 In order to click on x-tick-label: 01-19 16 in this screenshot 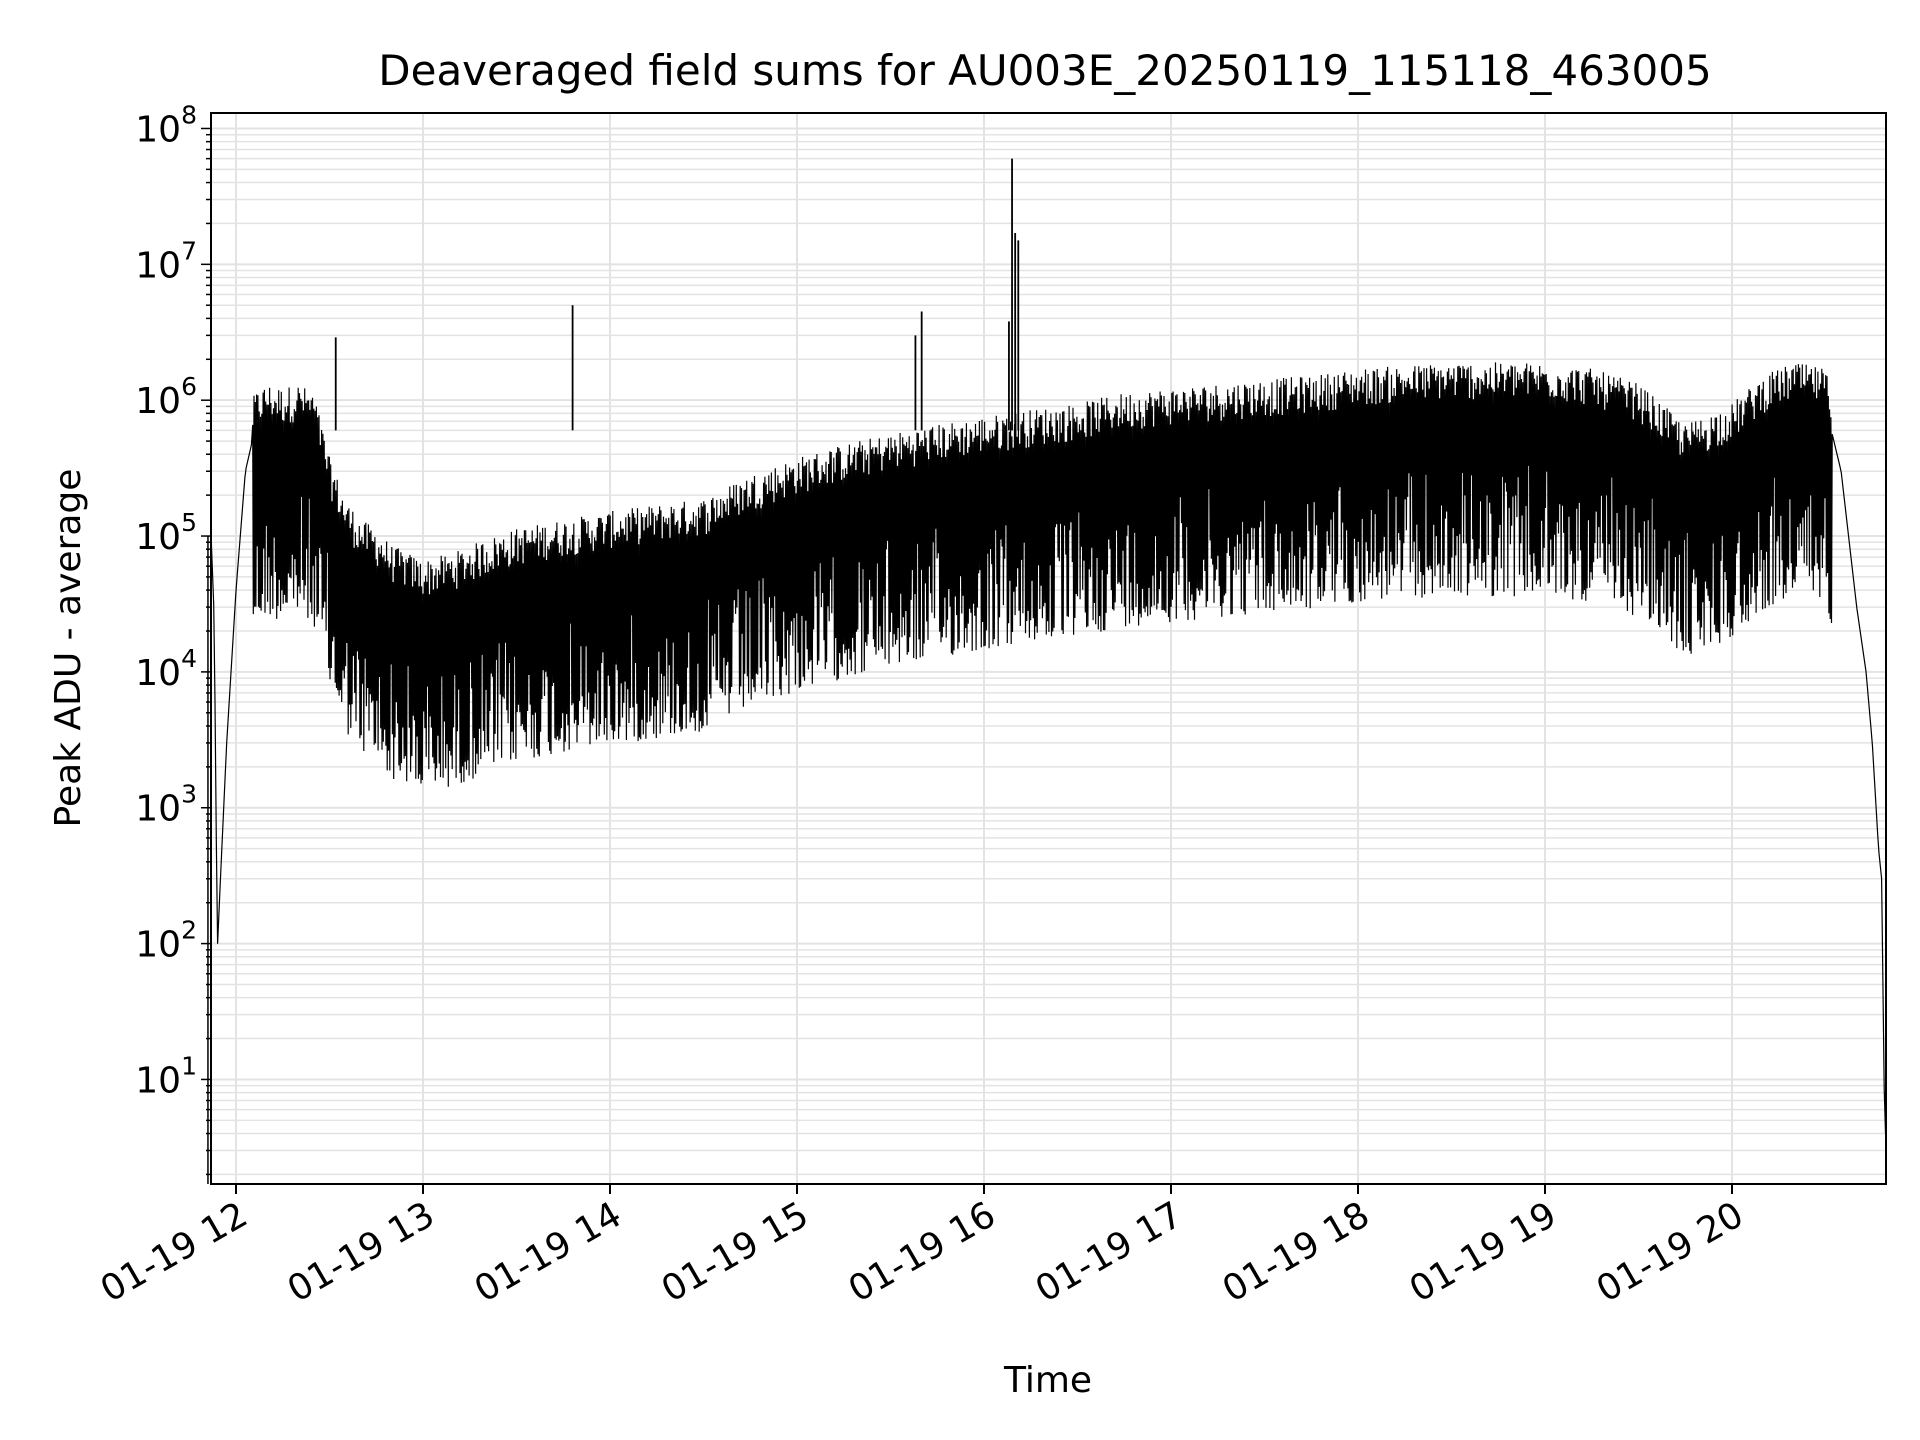, I will do `click(922, 1252)`.